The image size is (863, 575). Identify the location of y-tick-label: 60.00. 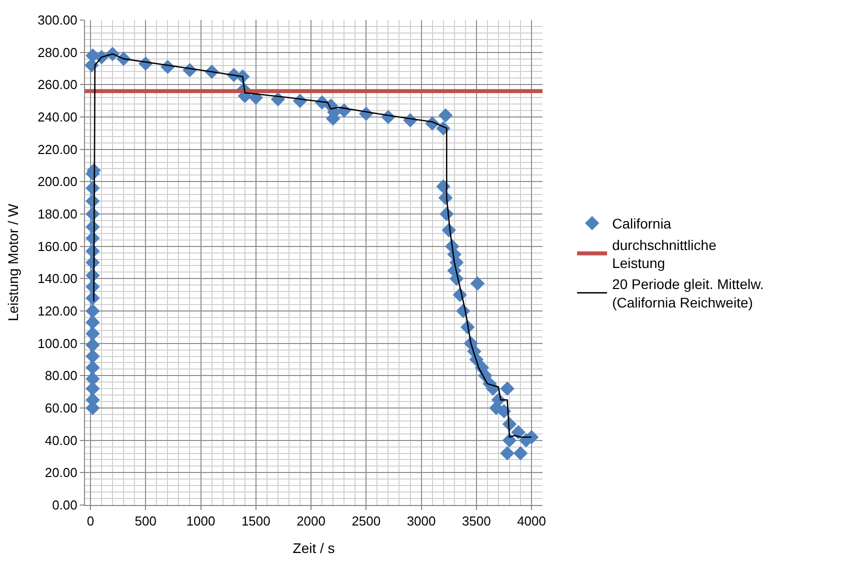
(61, 408).